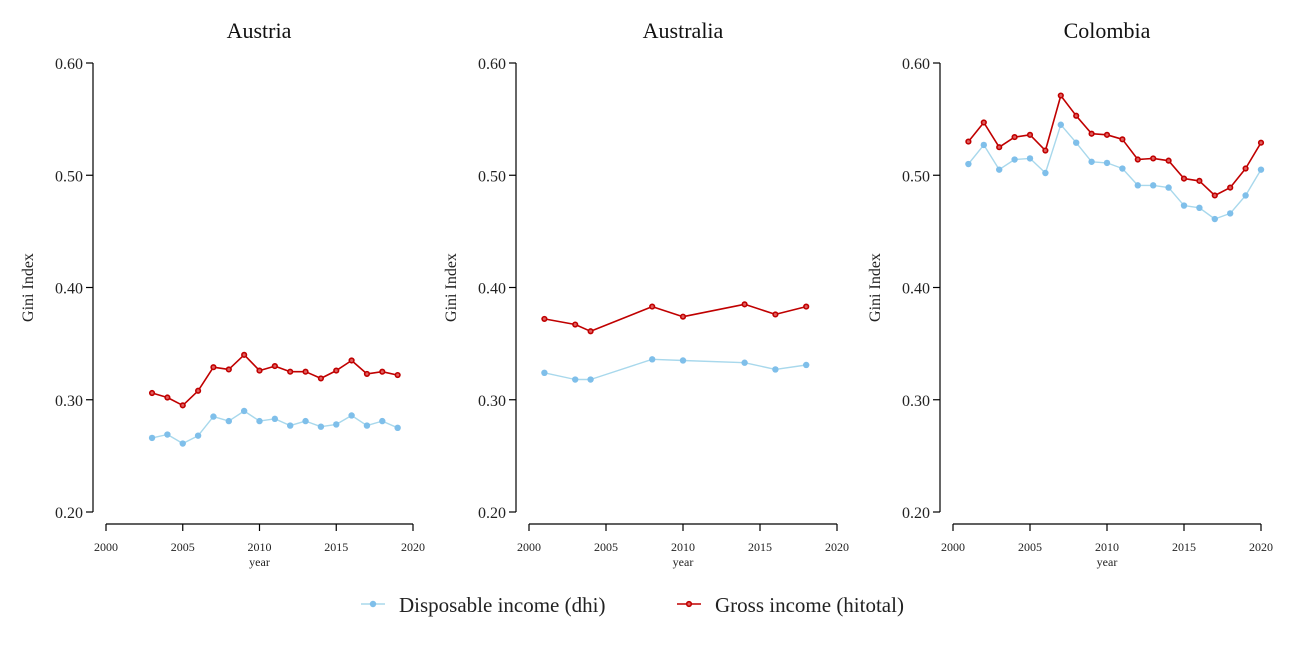 Image resolution: width=1300 pixels, height=650 pixels. Describe the element at coordinates (492, 289) in the screenshot. I see `y-tick-label: 0.40` at that location.